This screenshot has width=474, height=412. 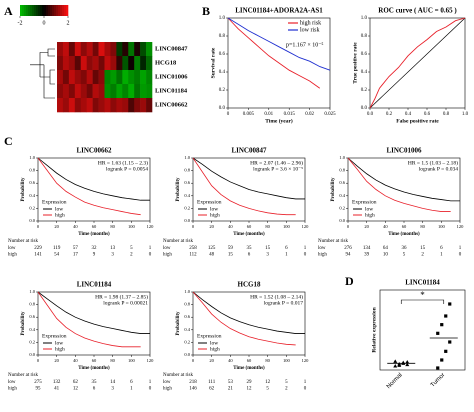 I want to click on x-tick-label: 0.6, so click(x=427, y=114).